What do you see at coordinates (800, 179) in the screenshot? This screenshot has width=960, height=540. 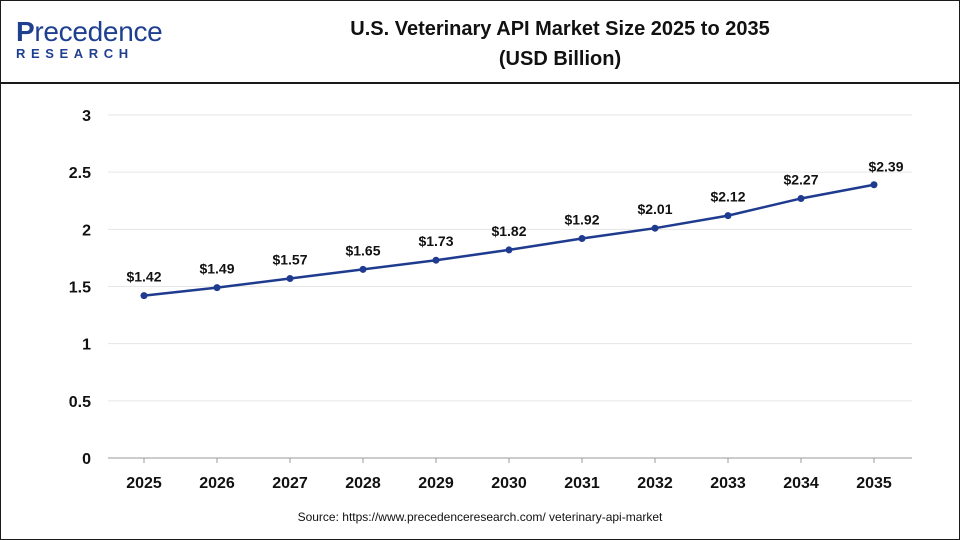 I see `data-label: $2.27` at bounding box center [800, 179].